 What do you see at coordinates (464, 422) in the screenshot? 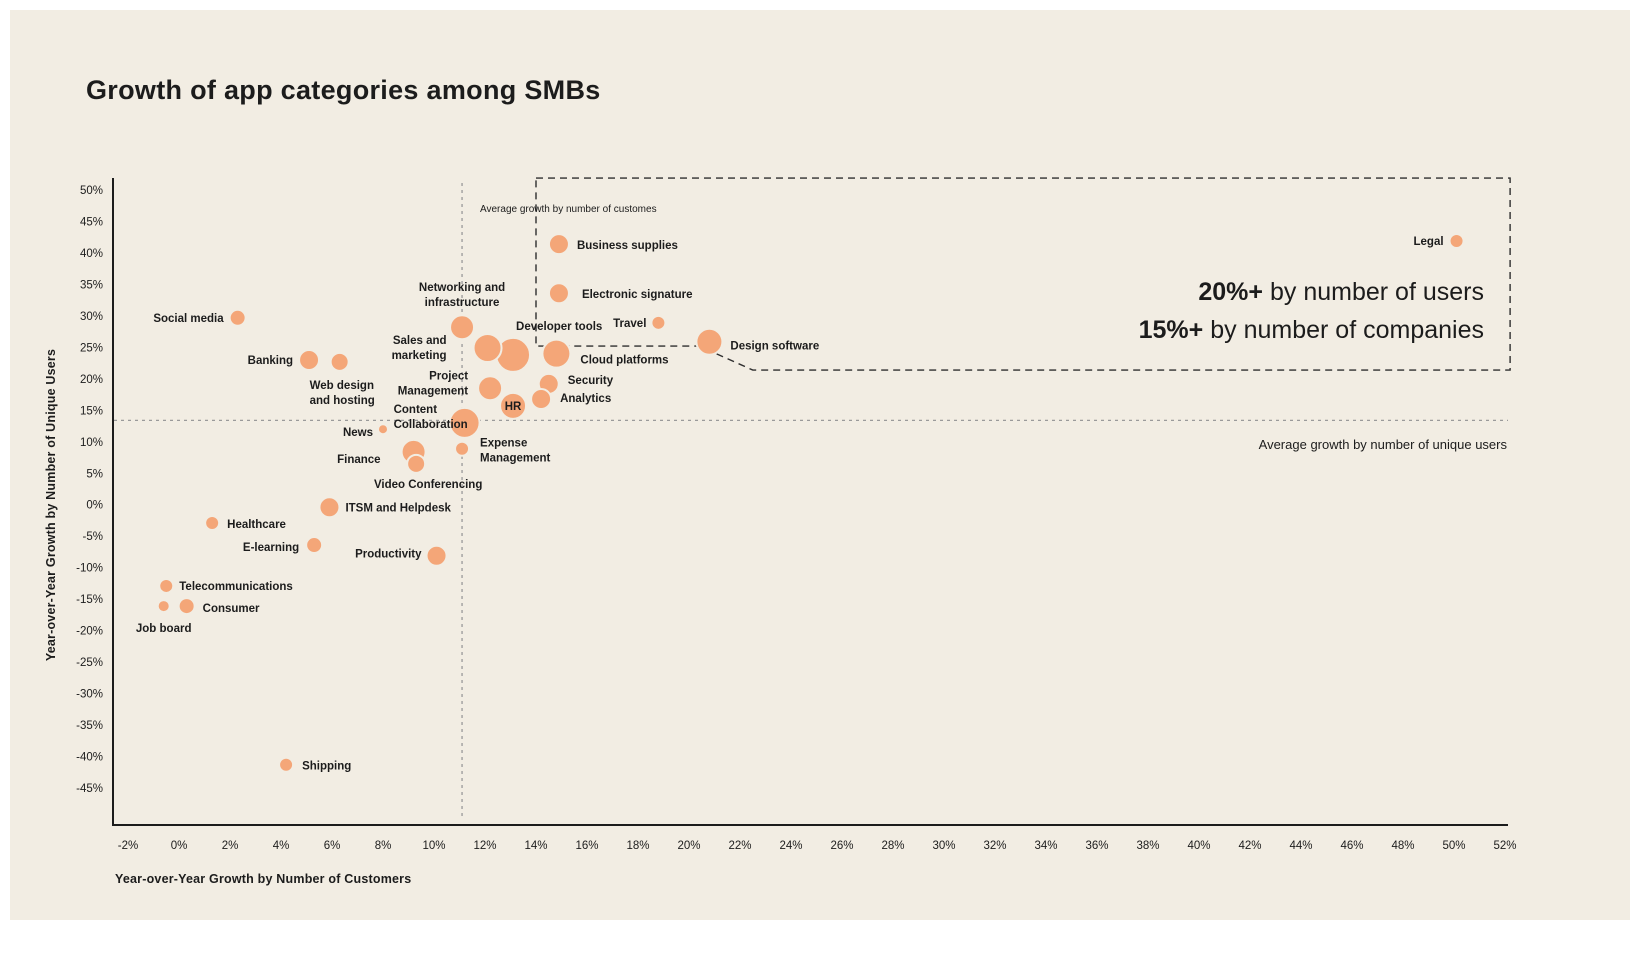
I see `bubble-content-collaboration` at bounding box center [464, 422].